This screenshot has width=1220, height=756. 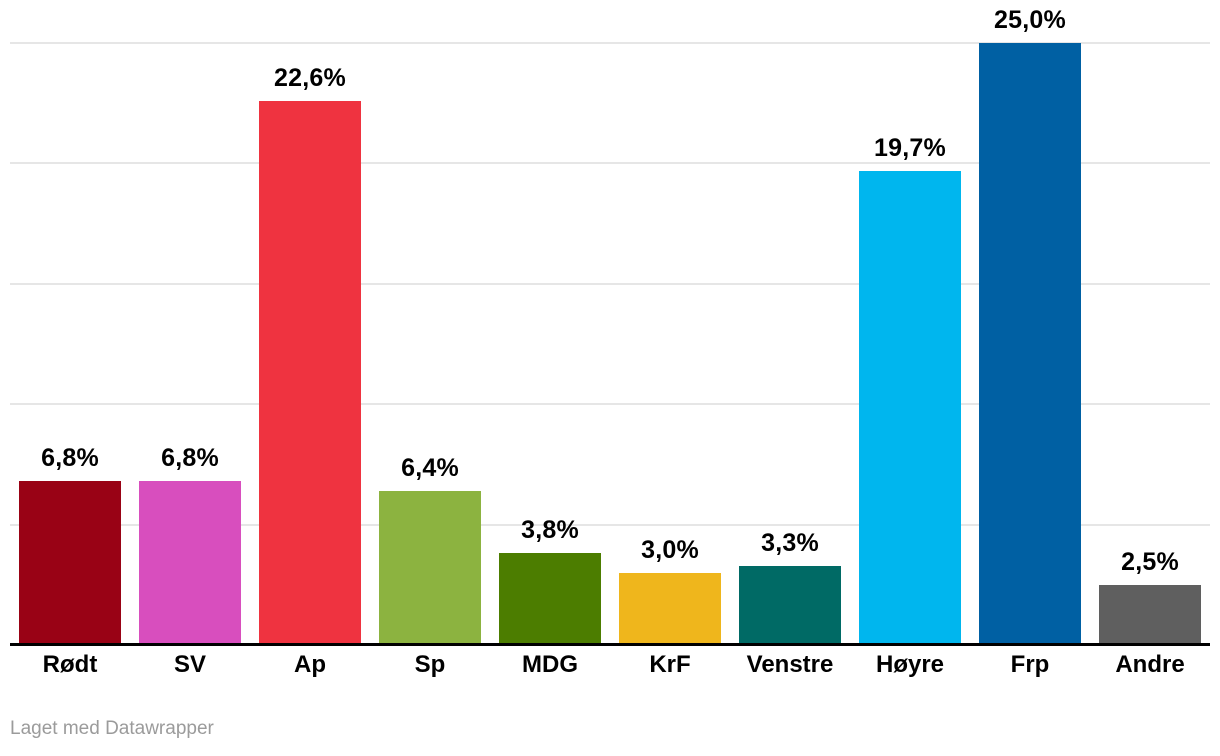 I want to click on x-axis-label-høyre: Høyre, so click(x=910, y=664).